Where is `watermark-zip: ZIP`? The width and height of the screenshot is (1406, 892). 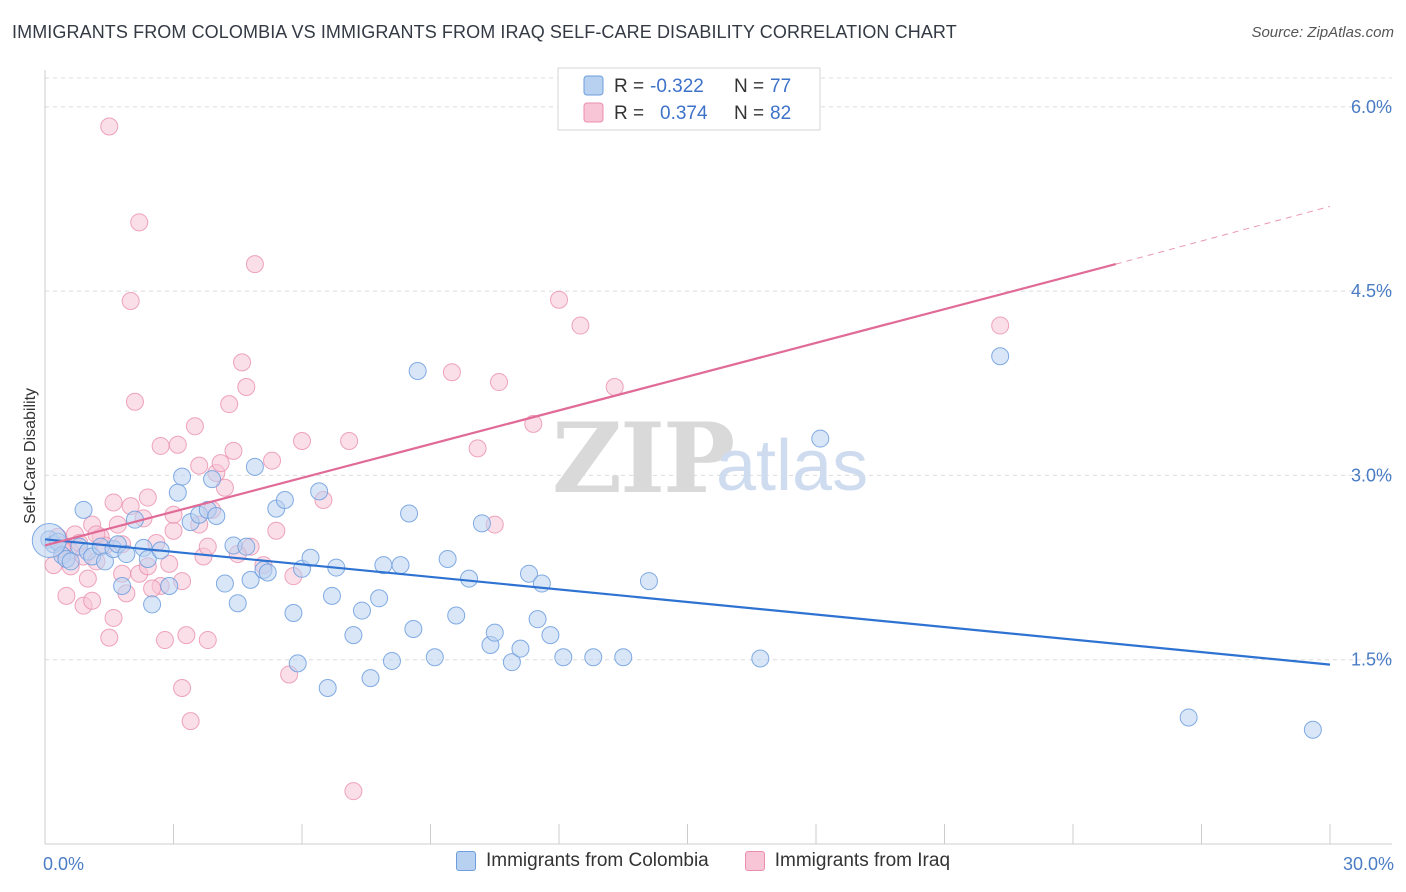
watermark-zip: ZIP is located at coordinates (642, 458).